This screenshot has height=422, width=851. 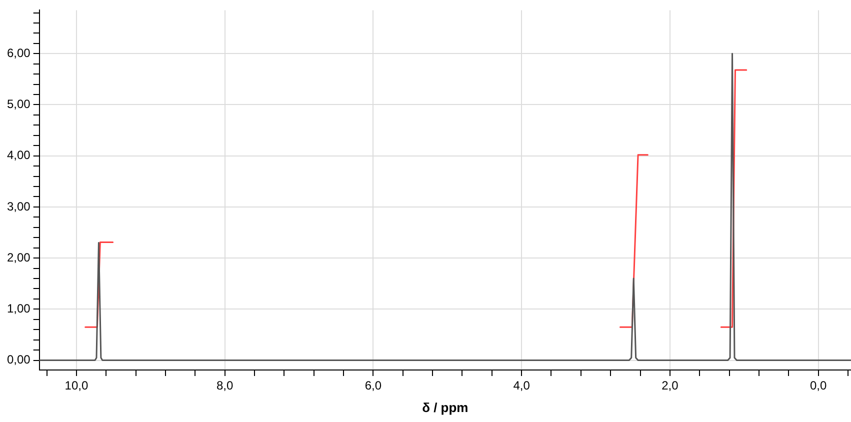 I want to click on y-tick-label: 5,00, so click(x=18, y=104).